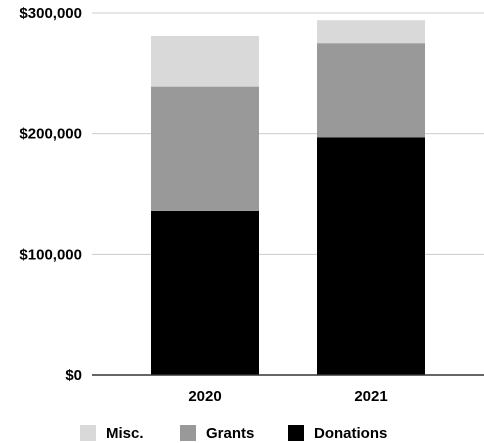 This screenshot has width=484, height=443. Describe the element at coordinates (371, 256) in the screenshot. I see `bar-donations-2021` at that location.